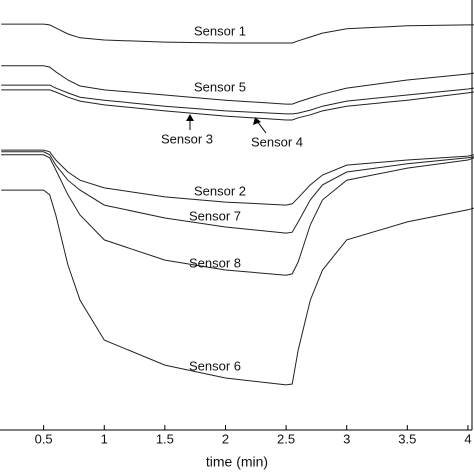 The height and width of the screenshot is (474, 474). What do you see at coordinates (286, 438) in the screenshot?
I see `x-tick-label: 2.5` at bounding box center [286, 438].